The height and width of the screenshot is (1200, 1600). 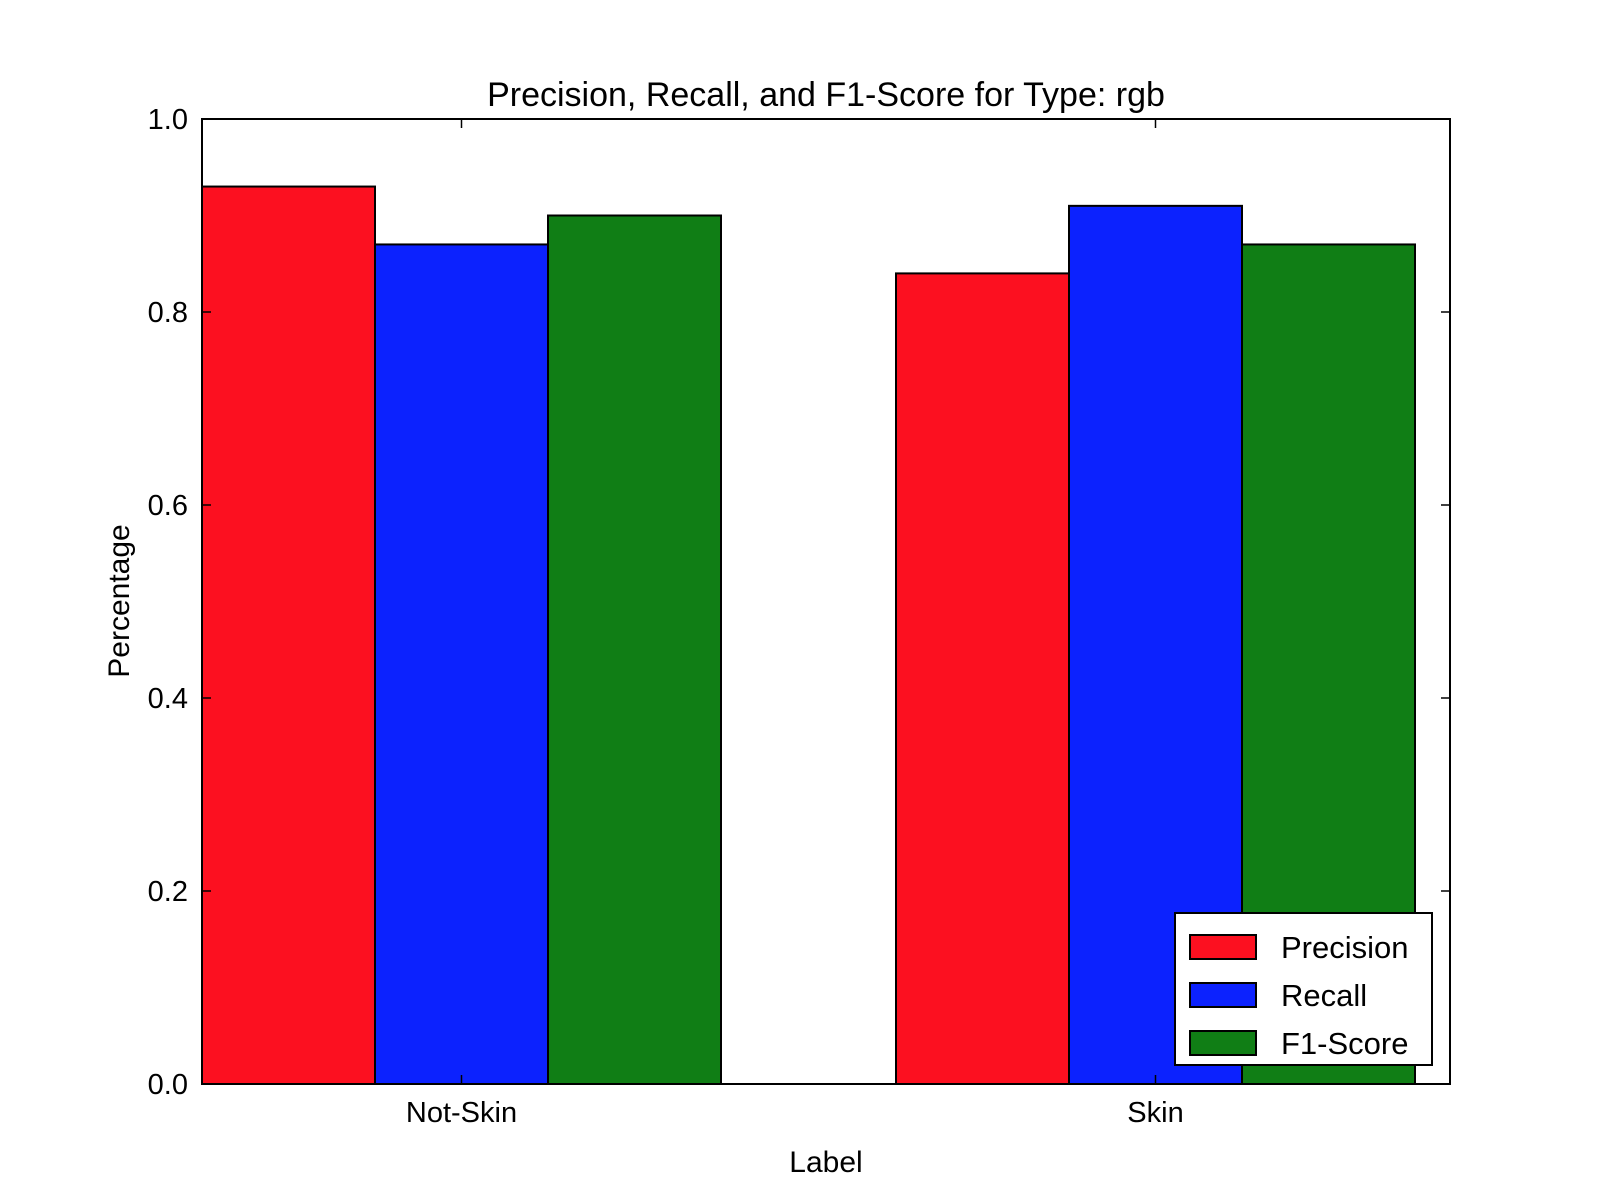 What do you see at coordinates (168, 699) in the screenshot?
I see `y-tick-label: 0.4` at bounding box center [168, 699].